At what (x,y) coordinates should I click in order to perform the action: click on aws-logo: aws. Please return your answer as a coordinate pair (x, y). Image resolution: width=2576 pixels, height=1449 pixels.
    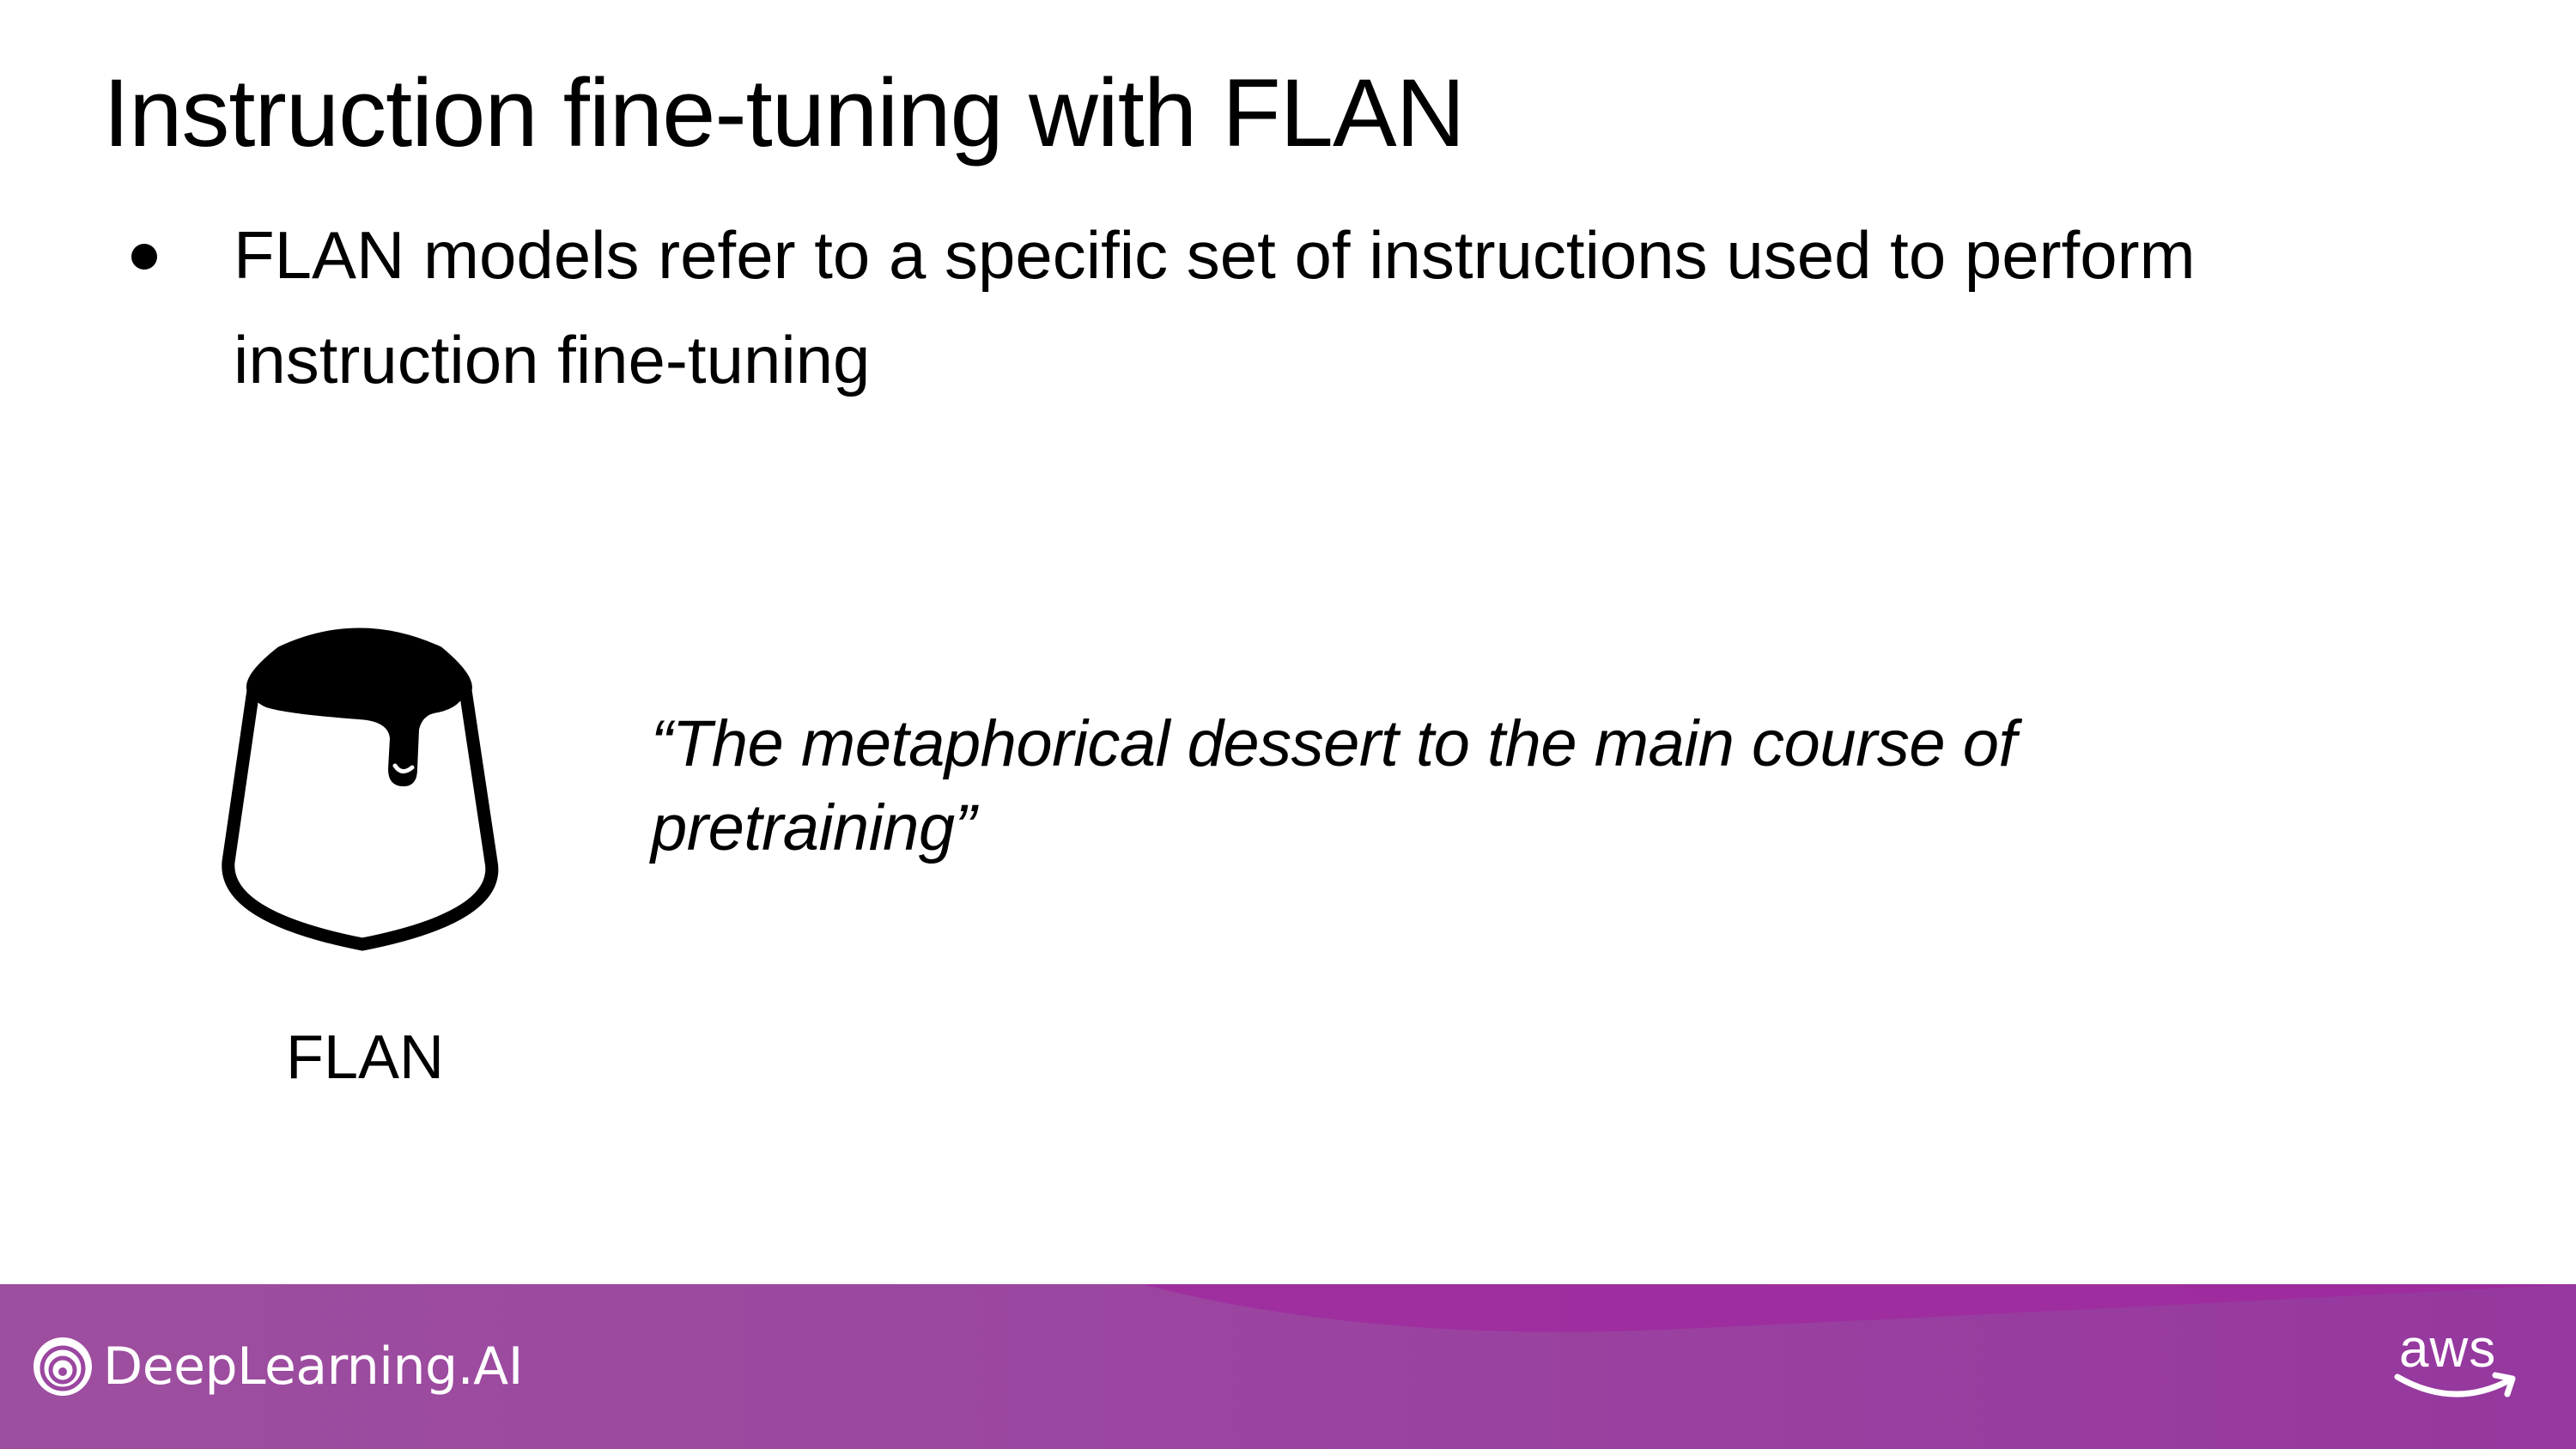
    Looking at the image, I should click on (2456, 1365).